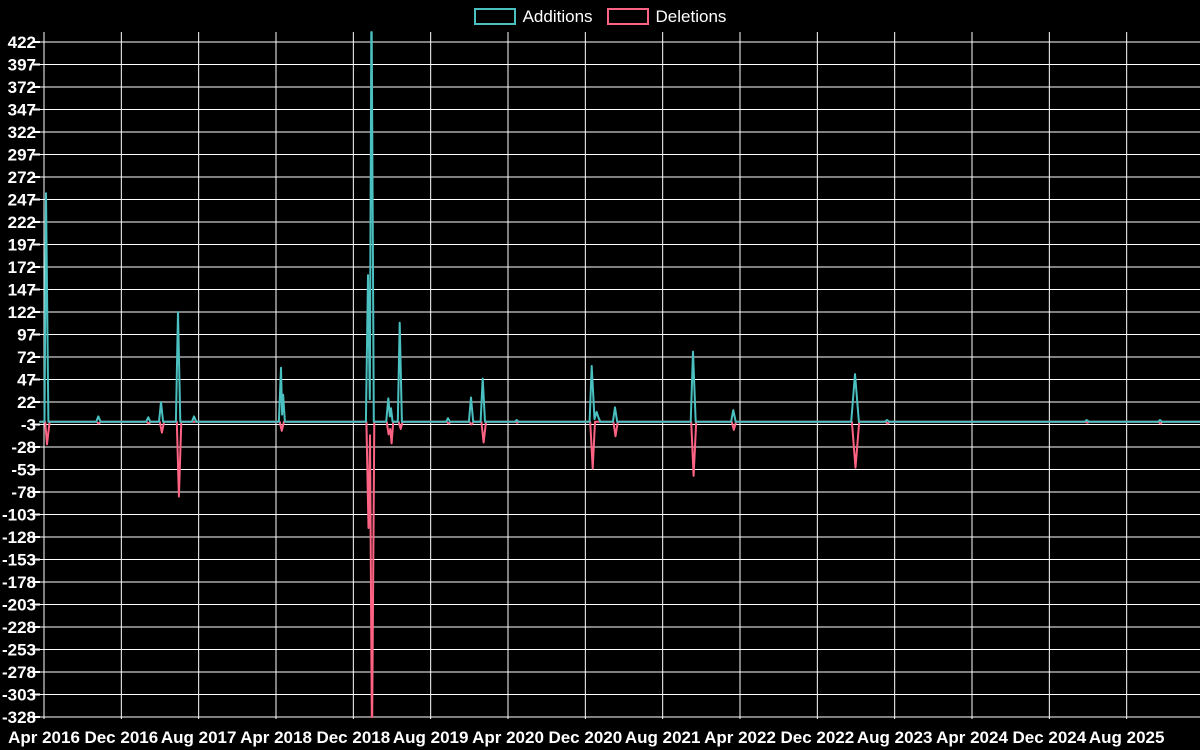  I want to click on y-tick-label: -228, so click(19, 627).